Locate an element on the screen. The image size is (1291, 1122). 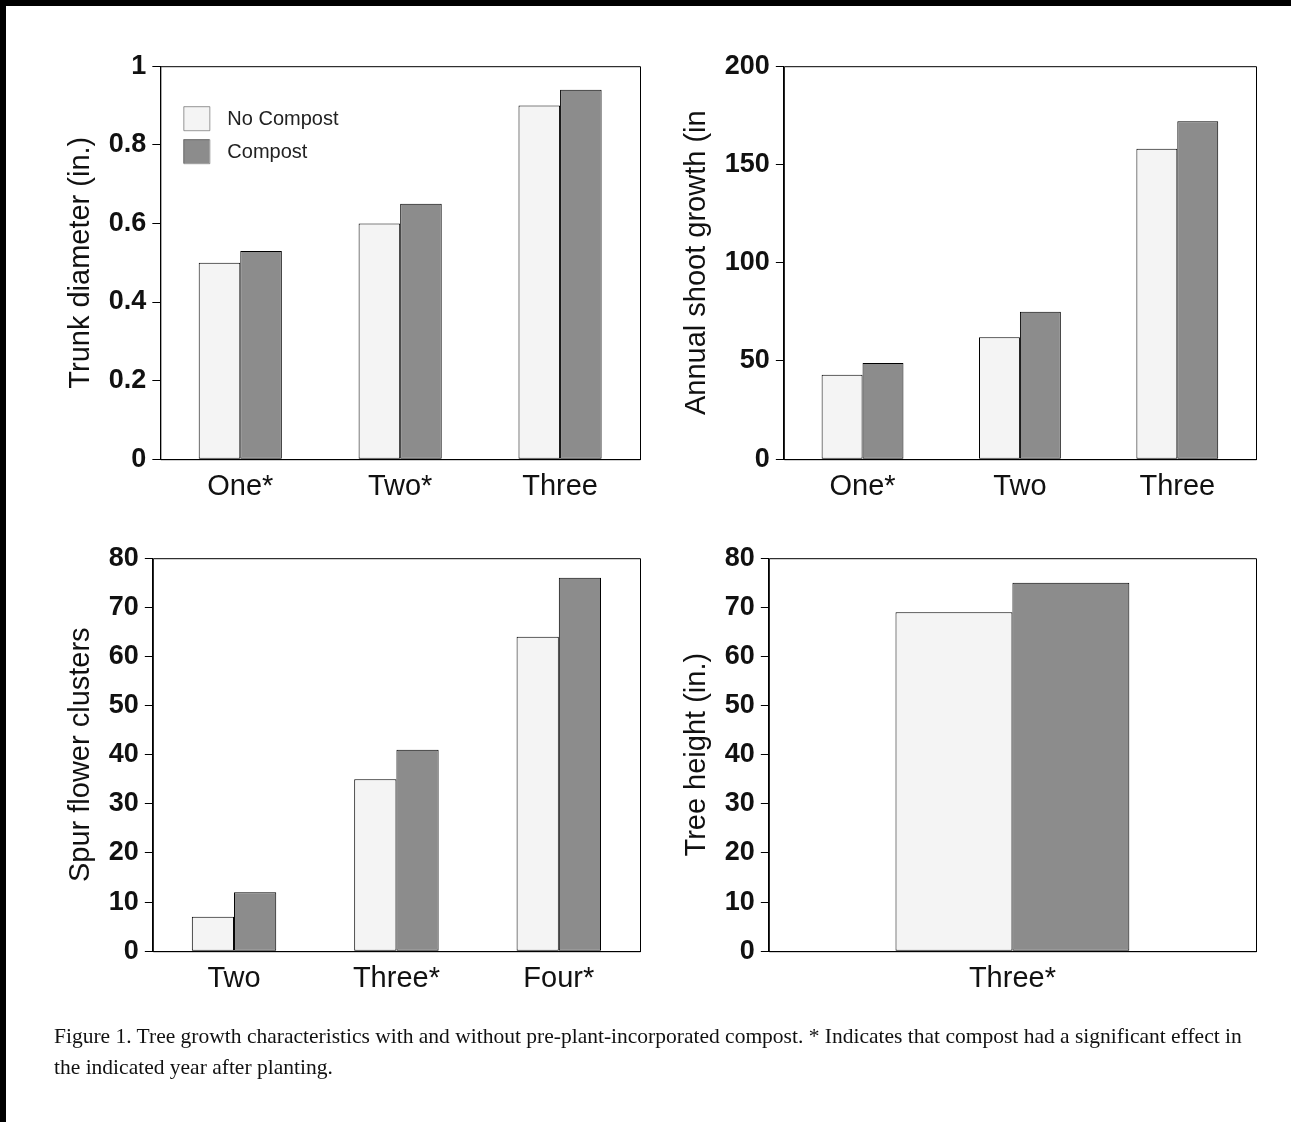
legend-label: No Compost is located at coordinates (283, 117).